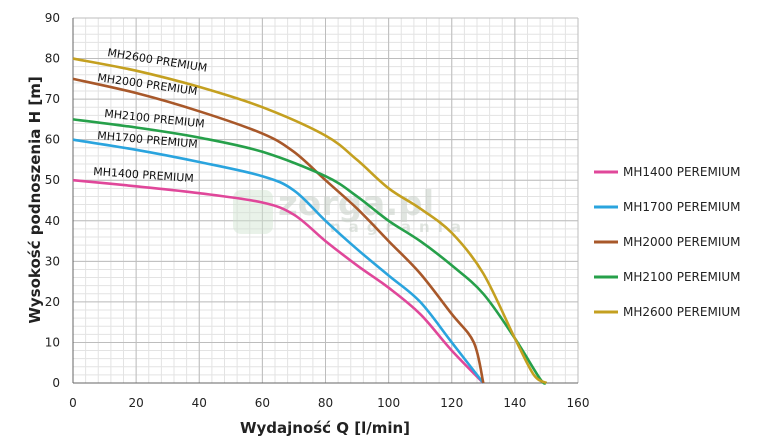 Image resolution: width=763 pixels, height=444 pixels. What do you see at coordinates (356, 204) in the screenshot?
I see `watermark-brand: zorga.pl` at bounding box center [356, 204].